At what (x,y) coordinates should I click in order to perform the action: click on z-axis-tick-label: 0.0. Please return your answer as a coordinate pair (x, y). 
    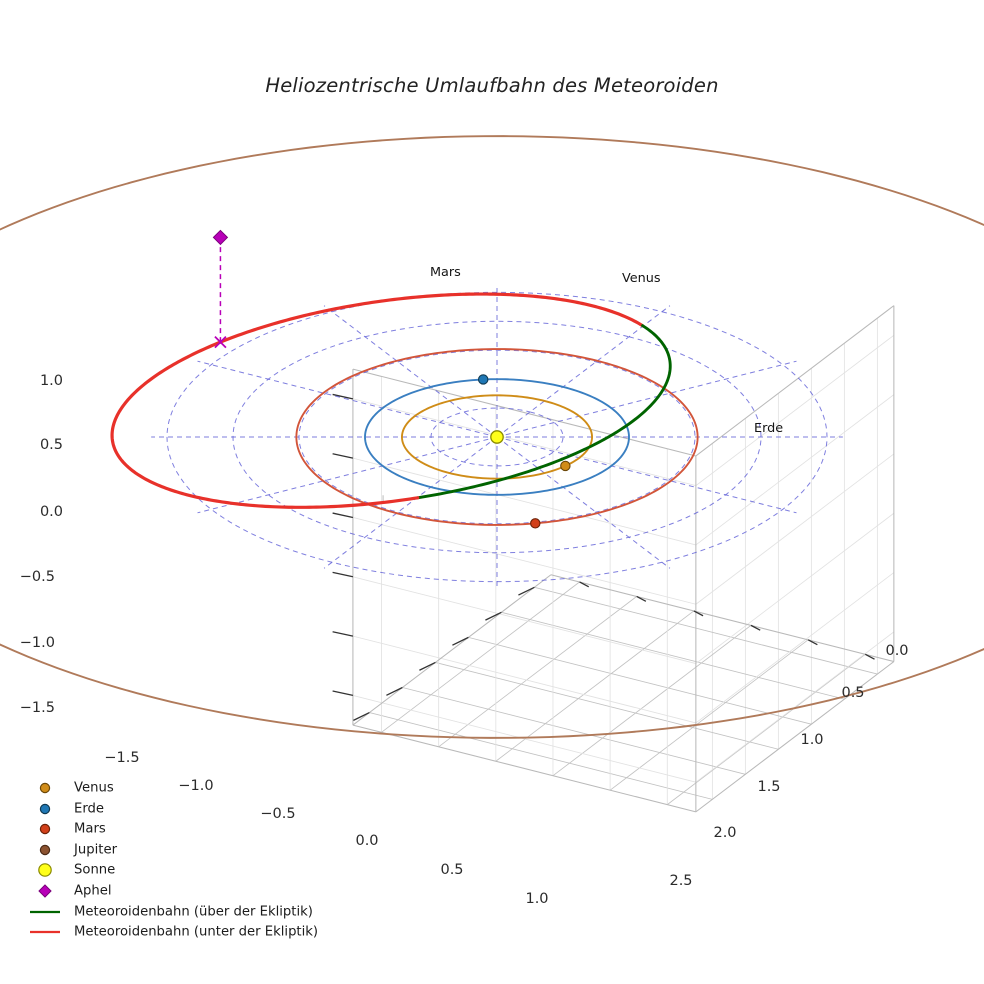
    Looking at the image, I should click on (51, 512).